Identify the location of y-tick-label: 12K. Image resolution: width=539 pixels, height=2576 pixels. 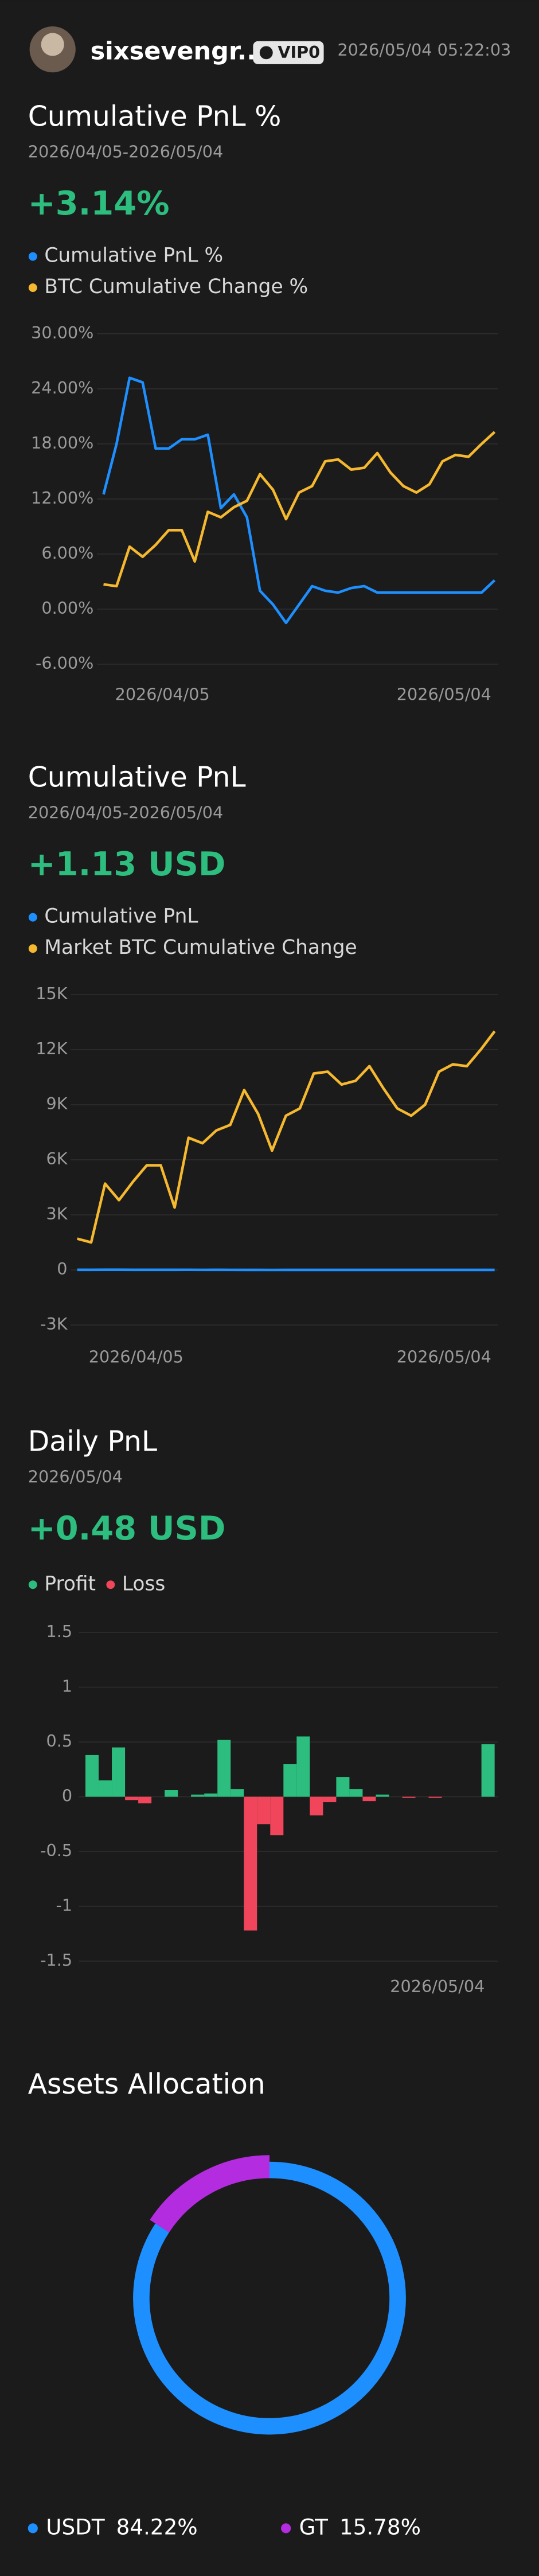
(52, 1048).